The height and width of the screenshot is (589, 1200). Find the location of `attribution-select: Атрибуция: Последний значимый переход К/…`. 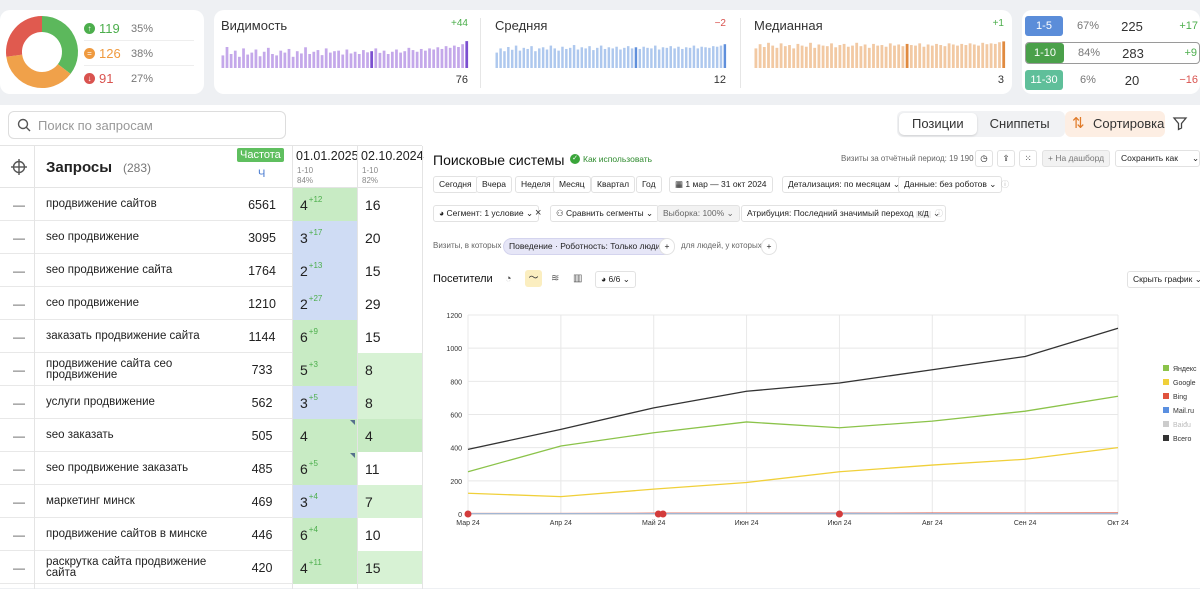

attribution-select: Атрибуция: Последний значимый переход К/… is located at coordinates (843, 213).